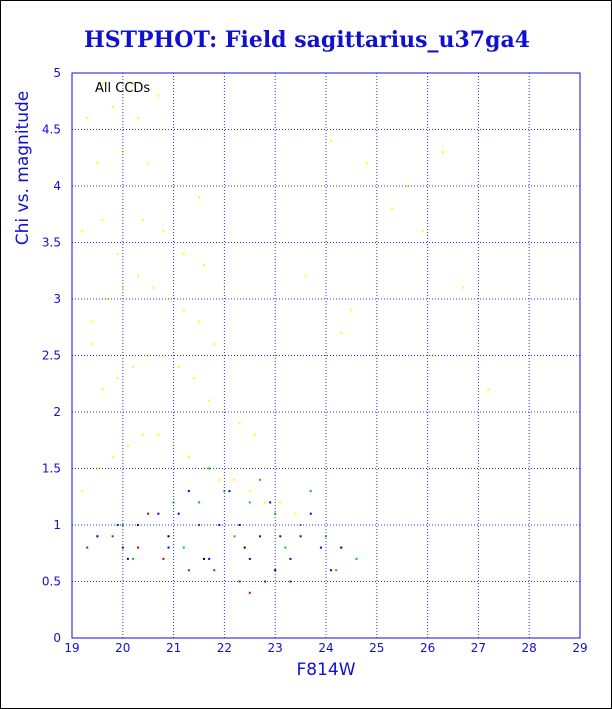 The height and width of the screenshot is (709, 612). I want to click on x-tick-label: 28, so click(529, 648).